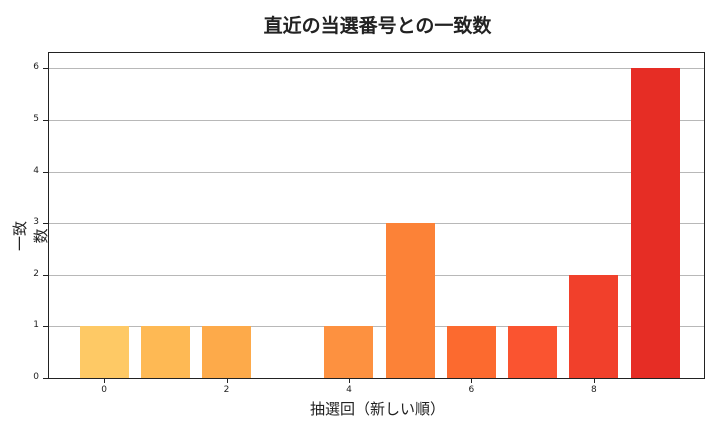 This screenshot has height=432, width=720. Describe the element at coordinates (226, 390) in the screenshot. I see `x-tick-label: 2` at that location.